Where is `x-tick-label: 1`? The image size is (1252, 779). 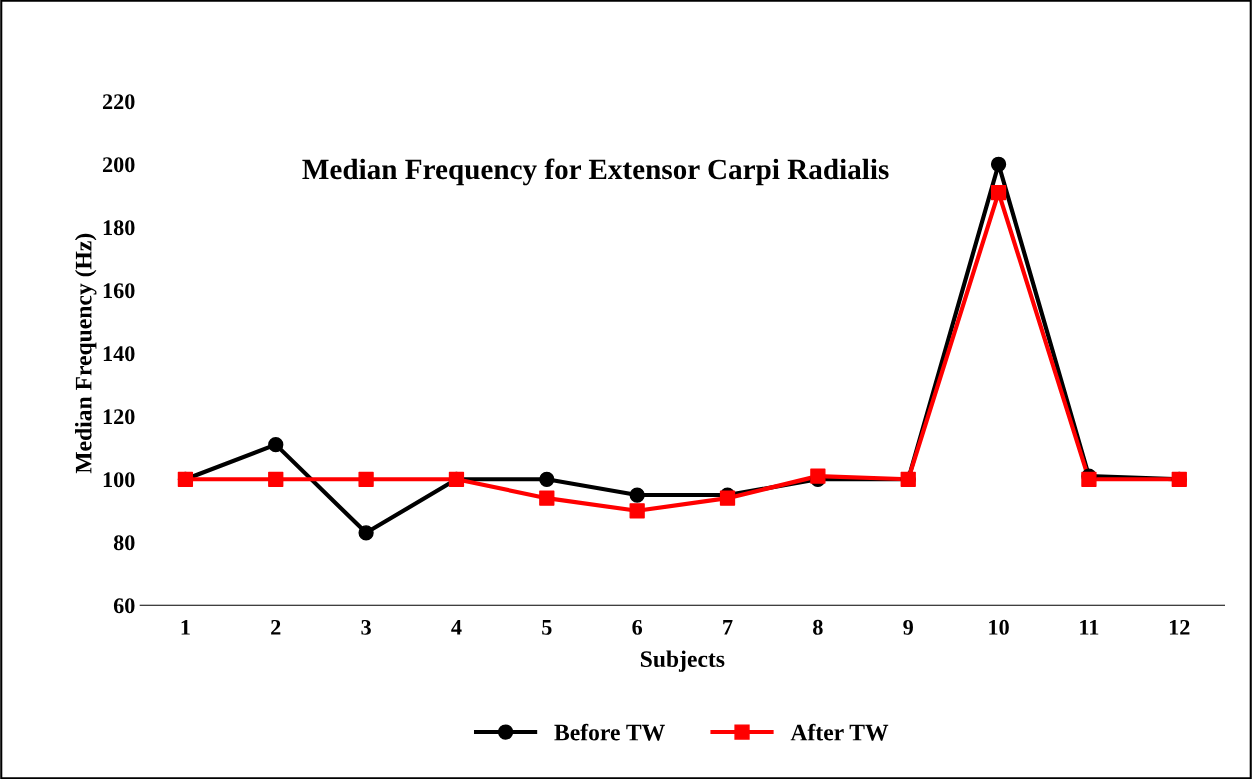
x-tick-label: 1 is located at coordinates (185, 627).